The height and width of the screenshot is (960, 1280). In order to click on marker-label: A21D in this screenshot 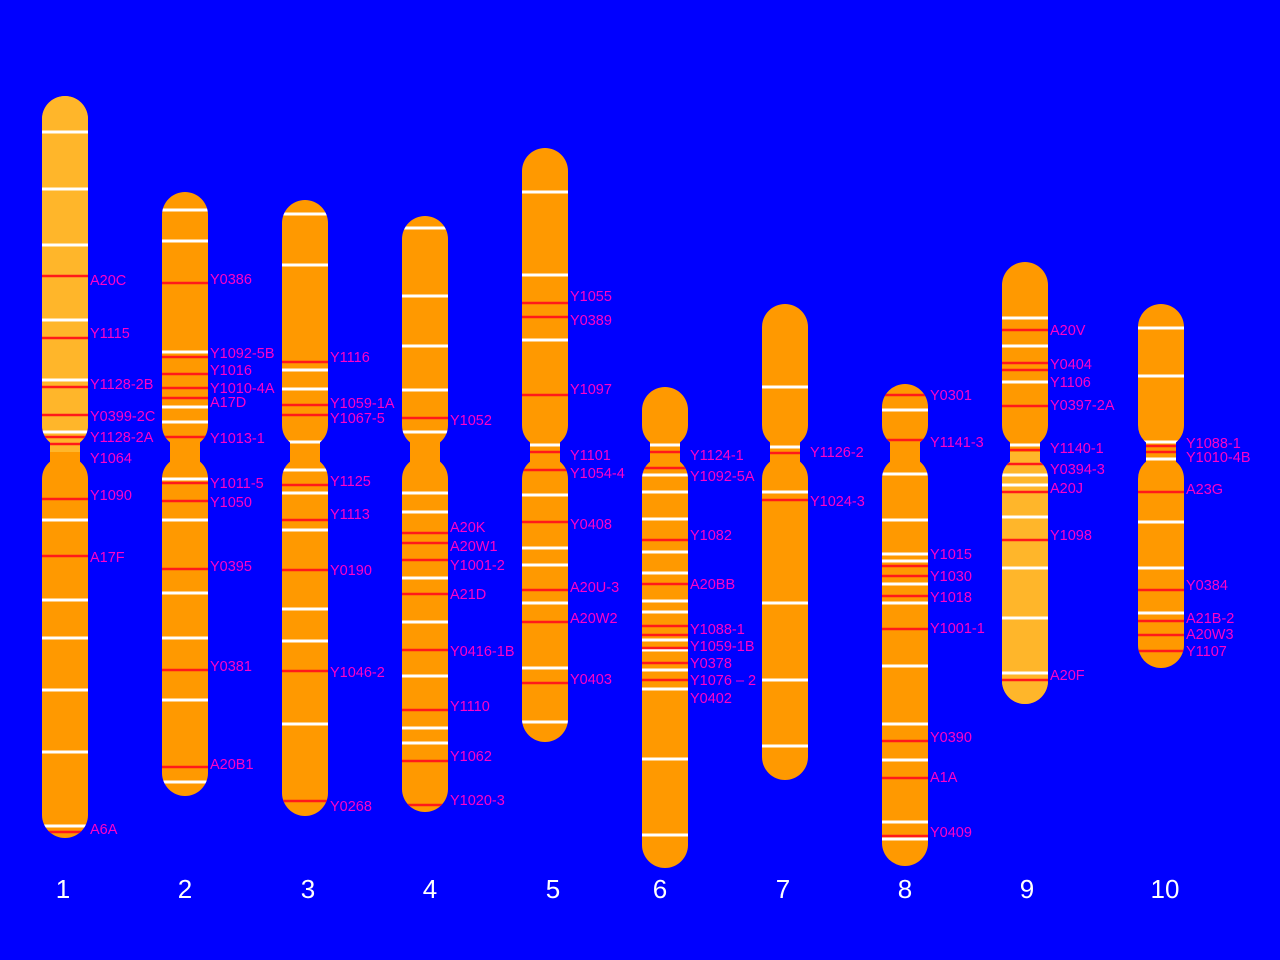, I will do `click(468, 595)`.